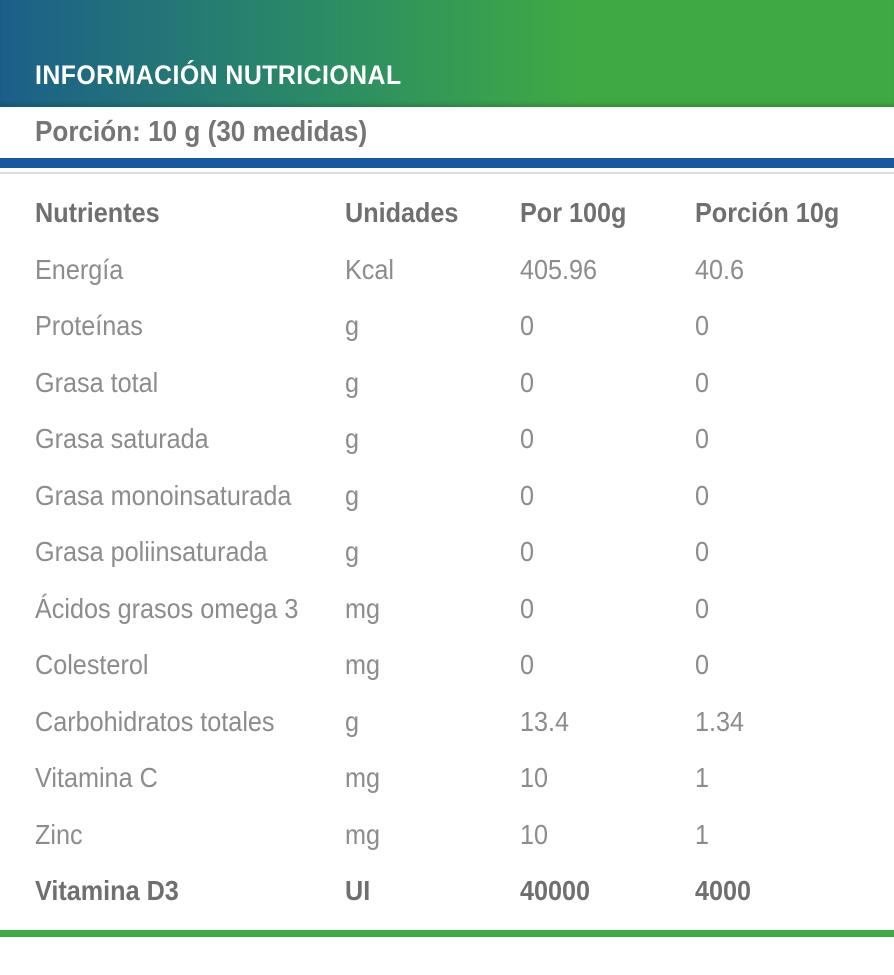 The height and width of the screenshot is (975, 894). Describe the element at coordinates (447, 53) in the screenshot. I see `header-band: INFORMACIÓN NUTRICIONAL` at that location.